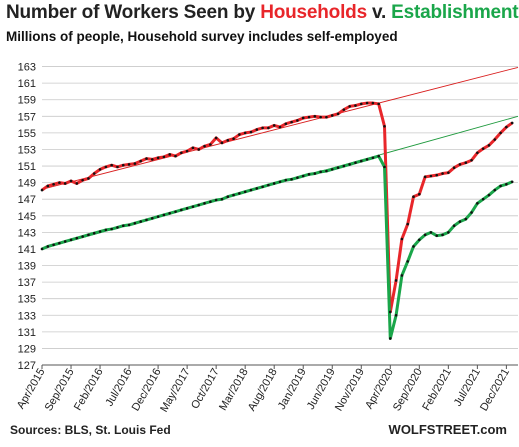  I want to click on x-tick-label: Feb/2016, so click(89, 390).